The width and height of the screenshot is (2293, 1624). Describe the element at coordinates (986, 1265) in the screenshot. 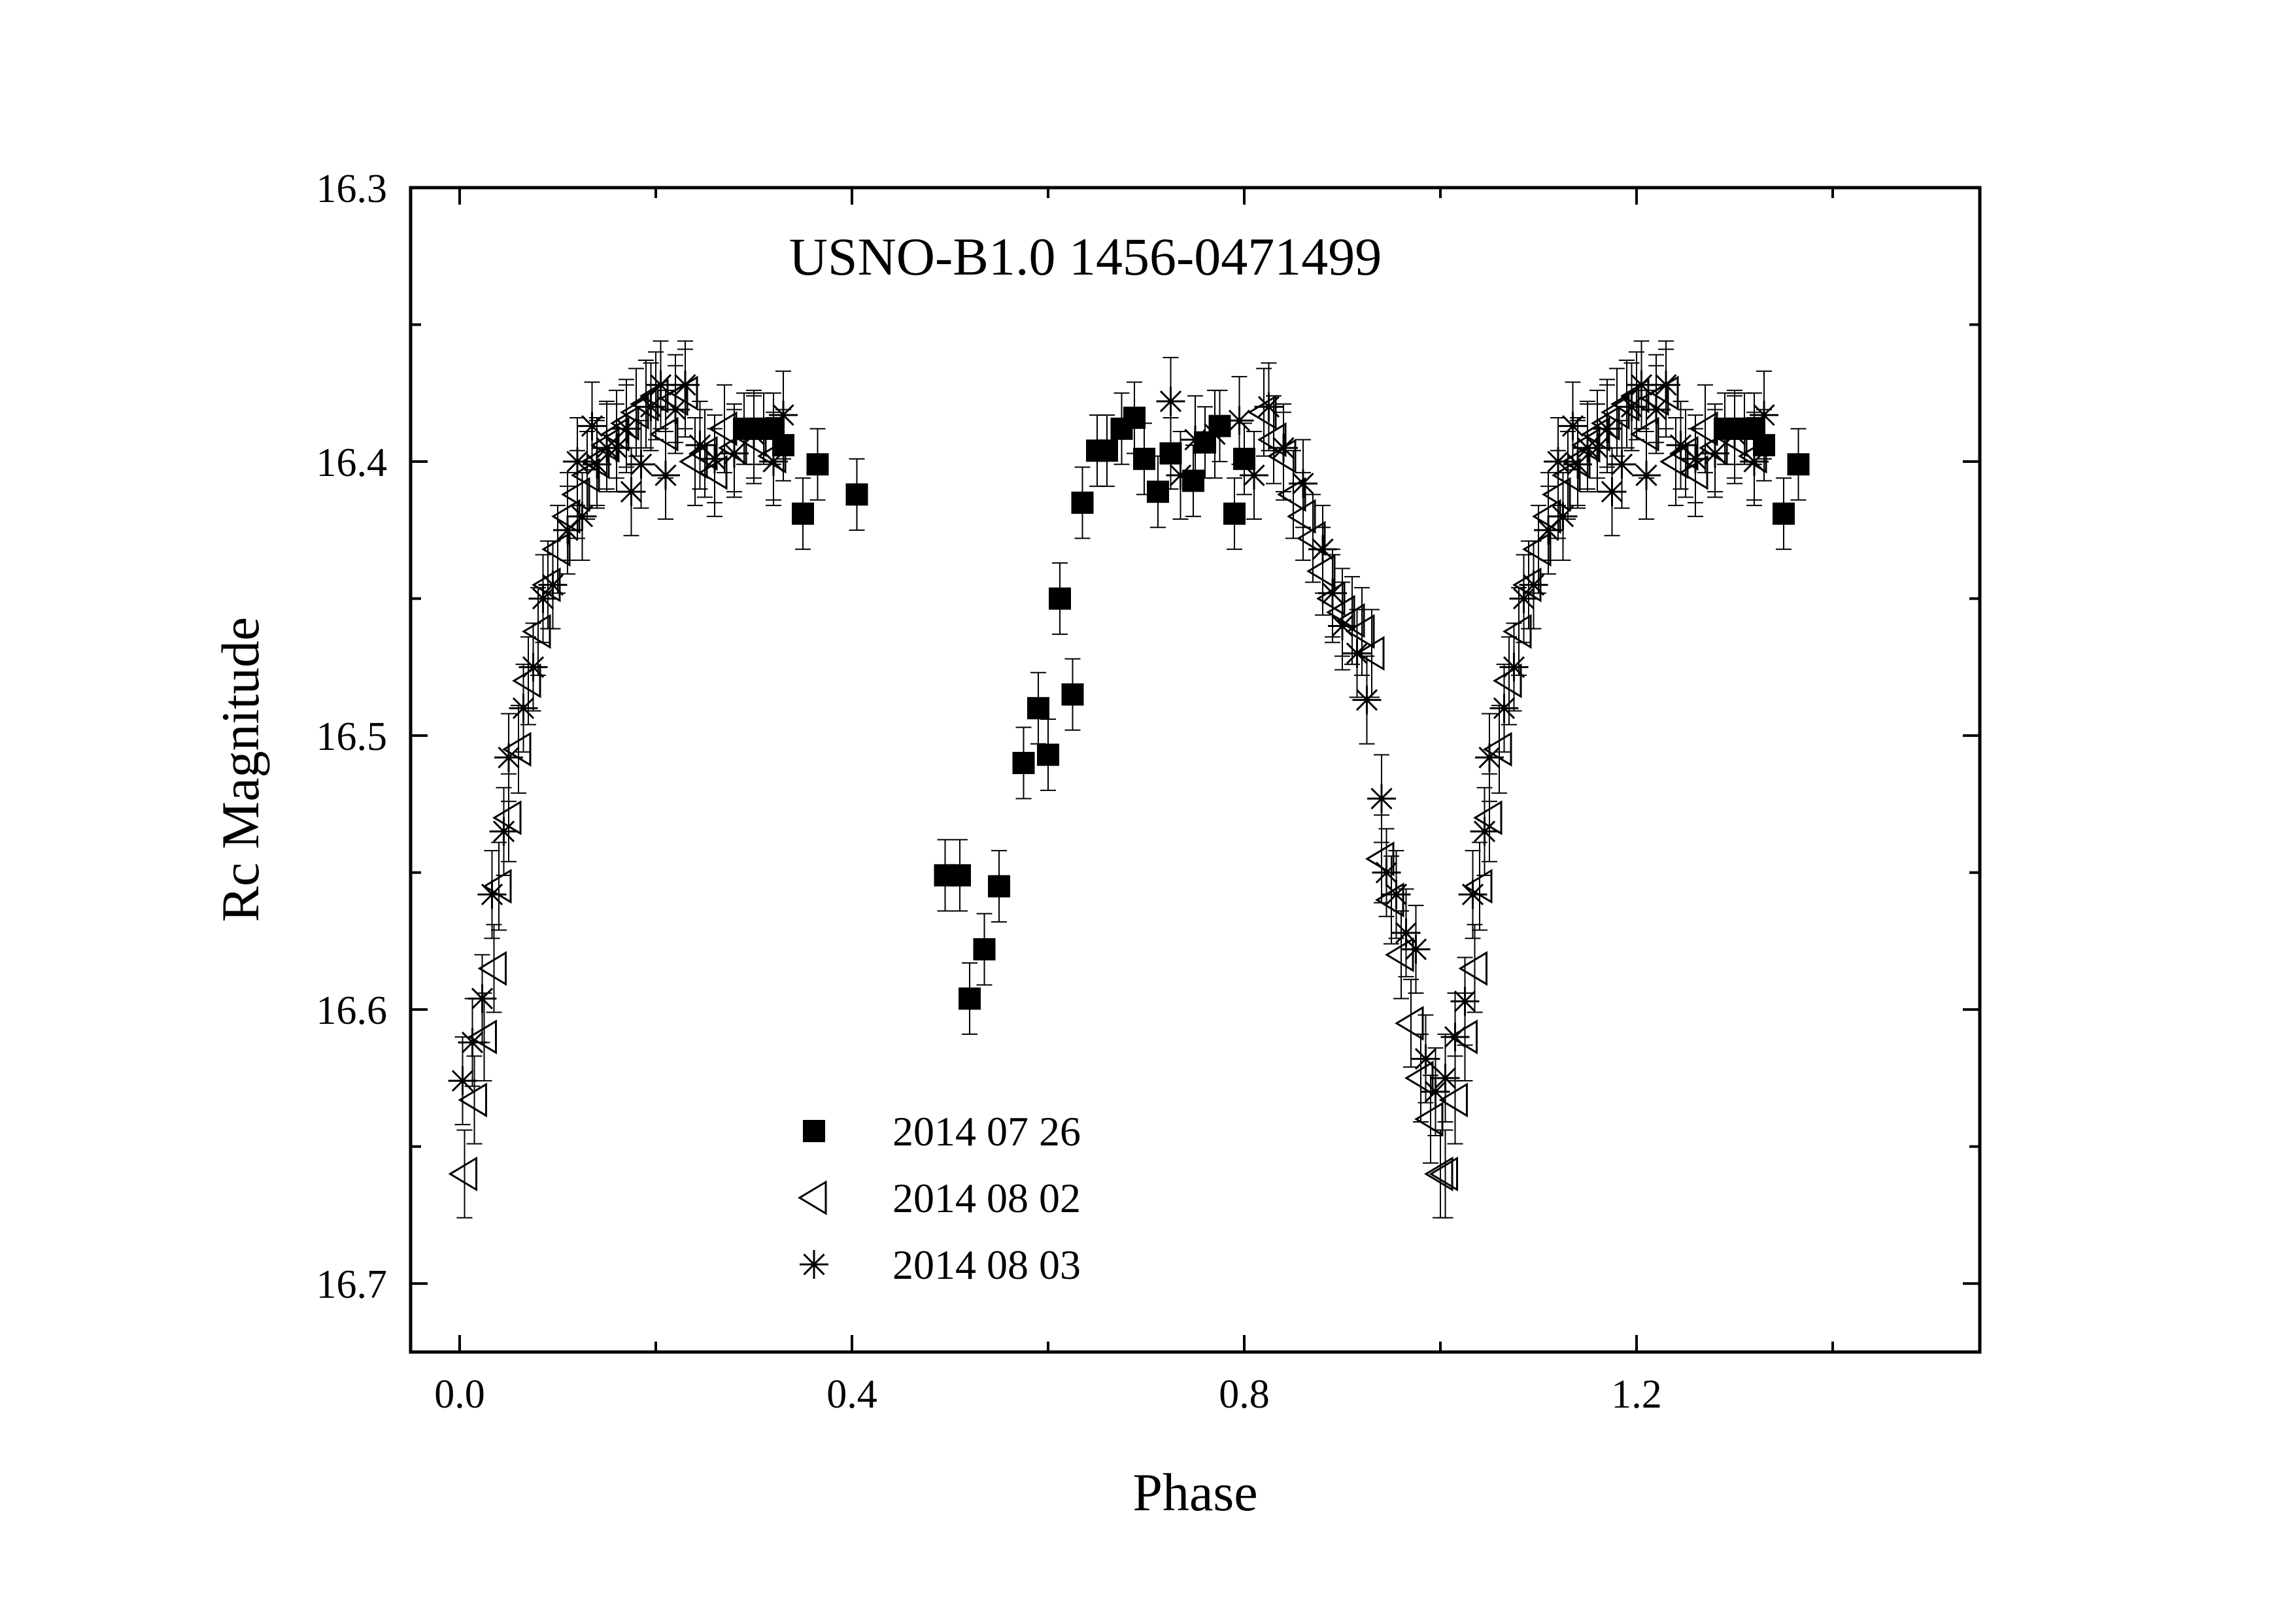

I see `legend-label: 2014 08 03` at that location.